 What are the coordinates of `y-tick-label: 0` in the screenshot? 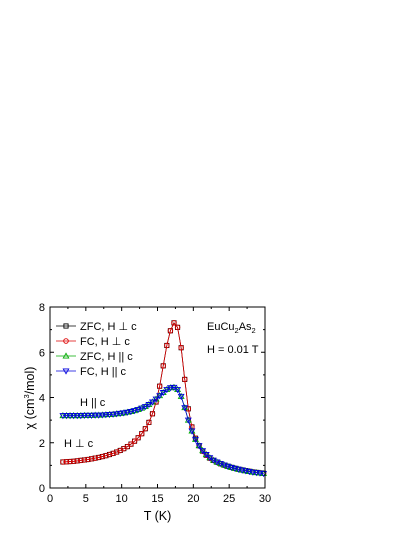 It's located at (42, 489).